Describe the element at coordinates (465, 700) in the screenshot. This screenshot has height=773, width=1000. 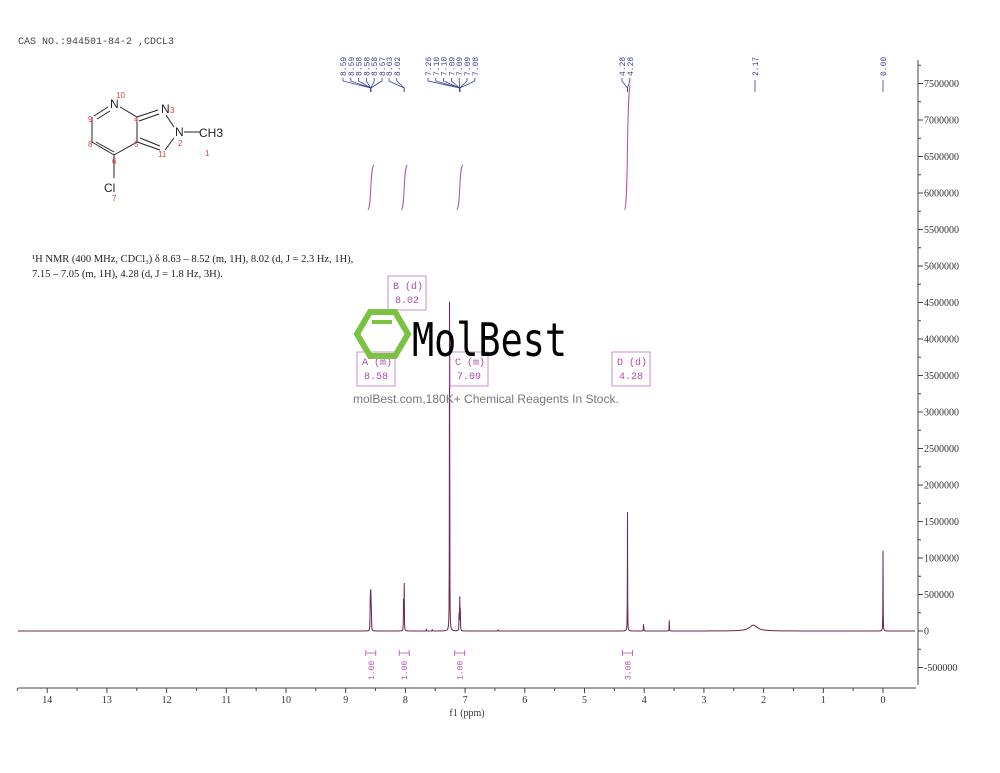
I see `x-tick-label: 7` at that location.